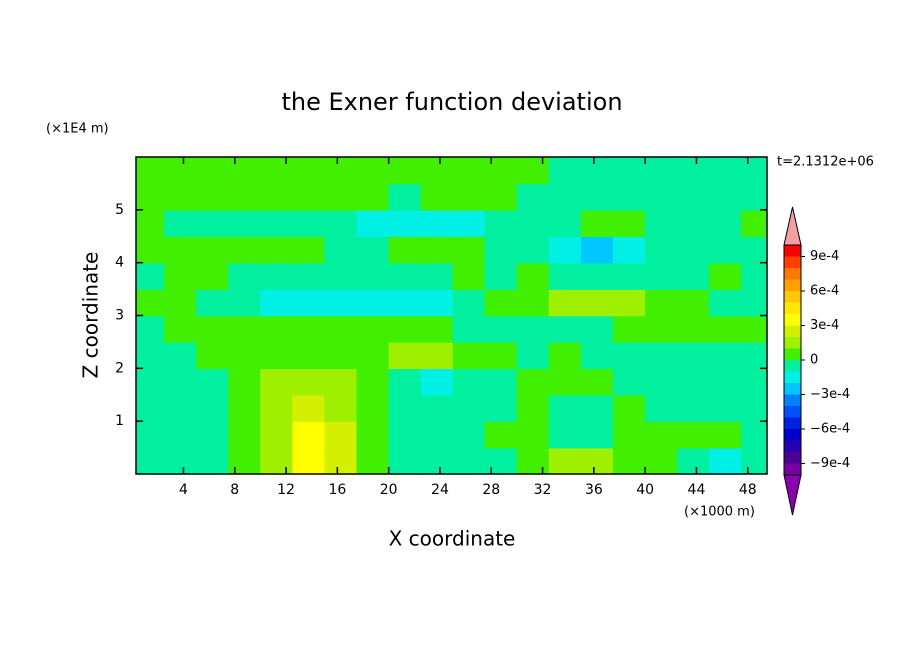 Image resolution: width=904 pixels, height=658 pixels. I want to click on x-tick-label: 16, so click(337, 490).